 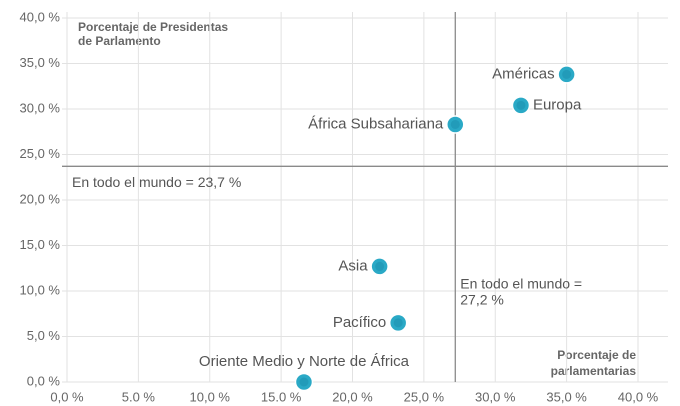 I want to click on reference-label: 27,2 %, so click(x=482, y=300).